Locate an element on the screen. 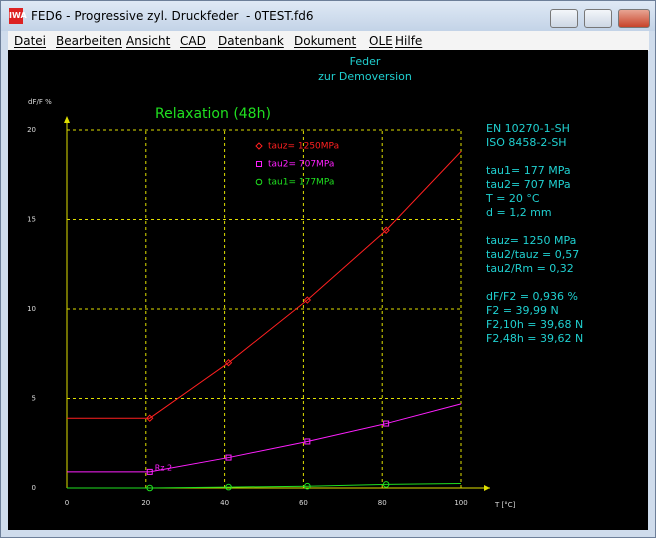  x-tick-label: 80 is located at coordinates (382, 503).